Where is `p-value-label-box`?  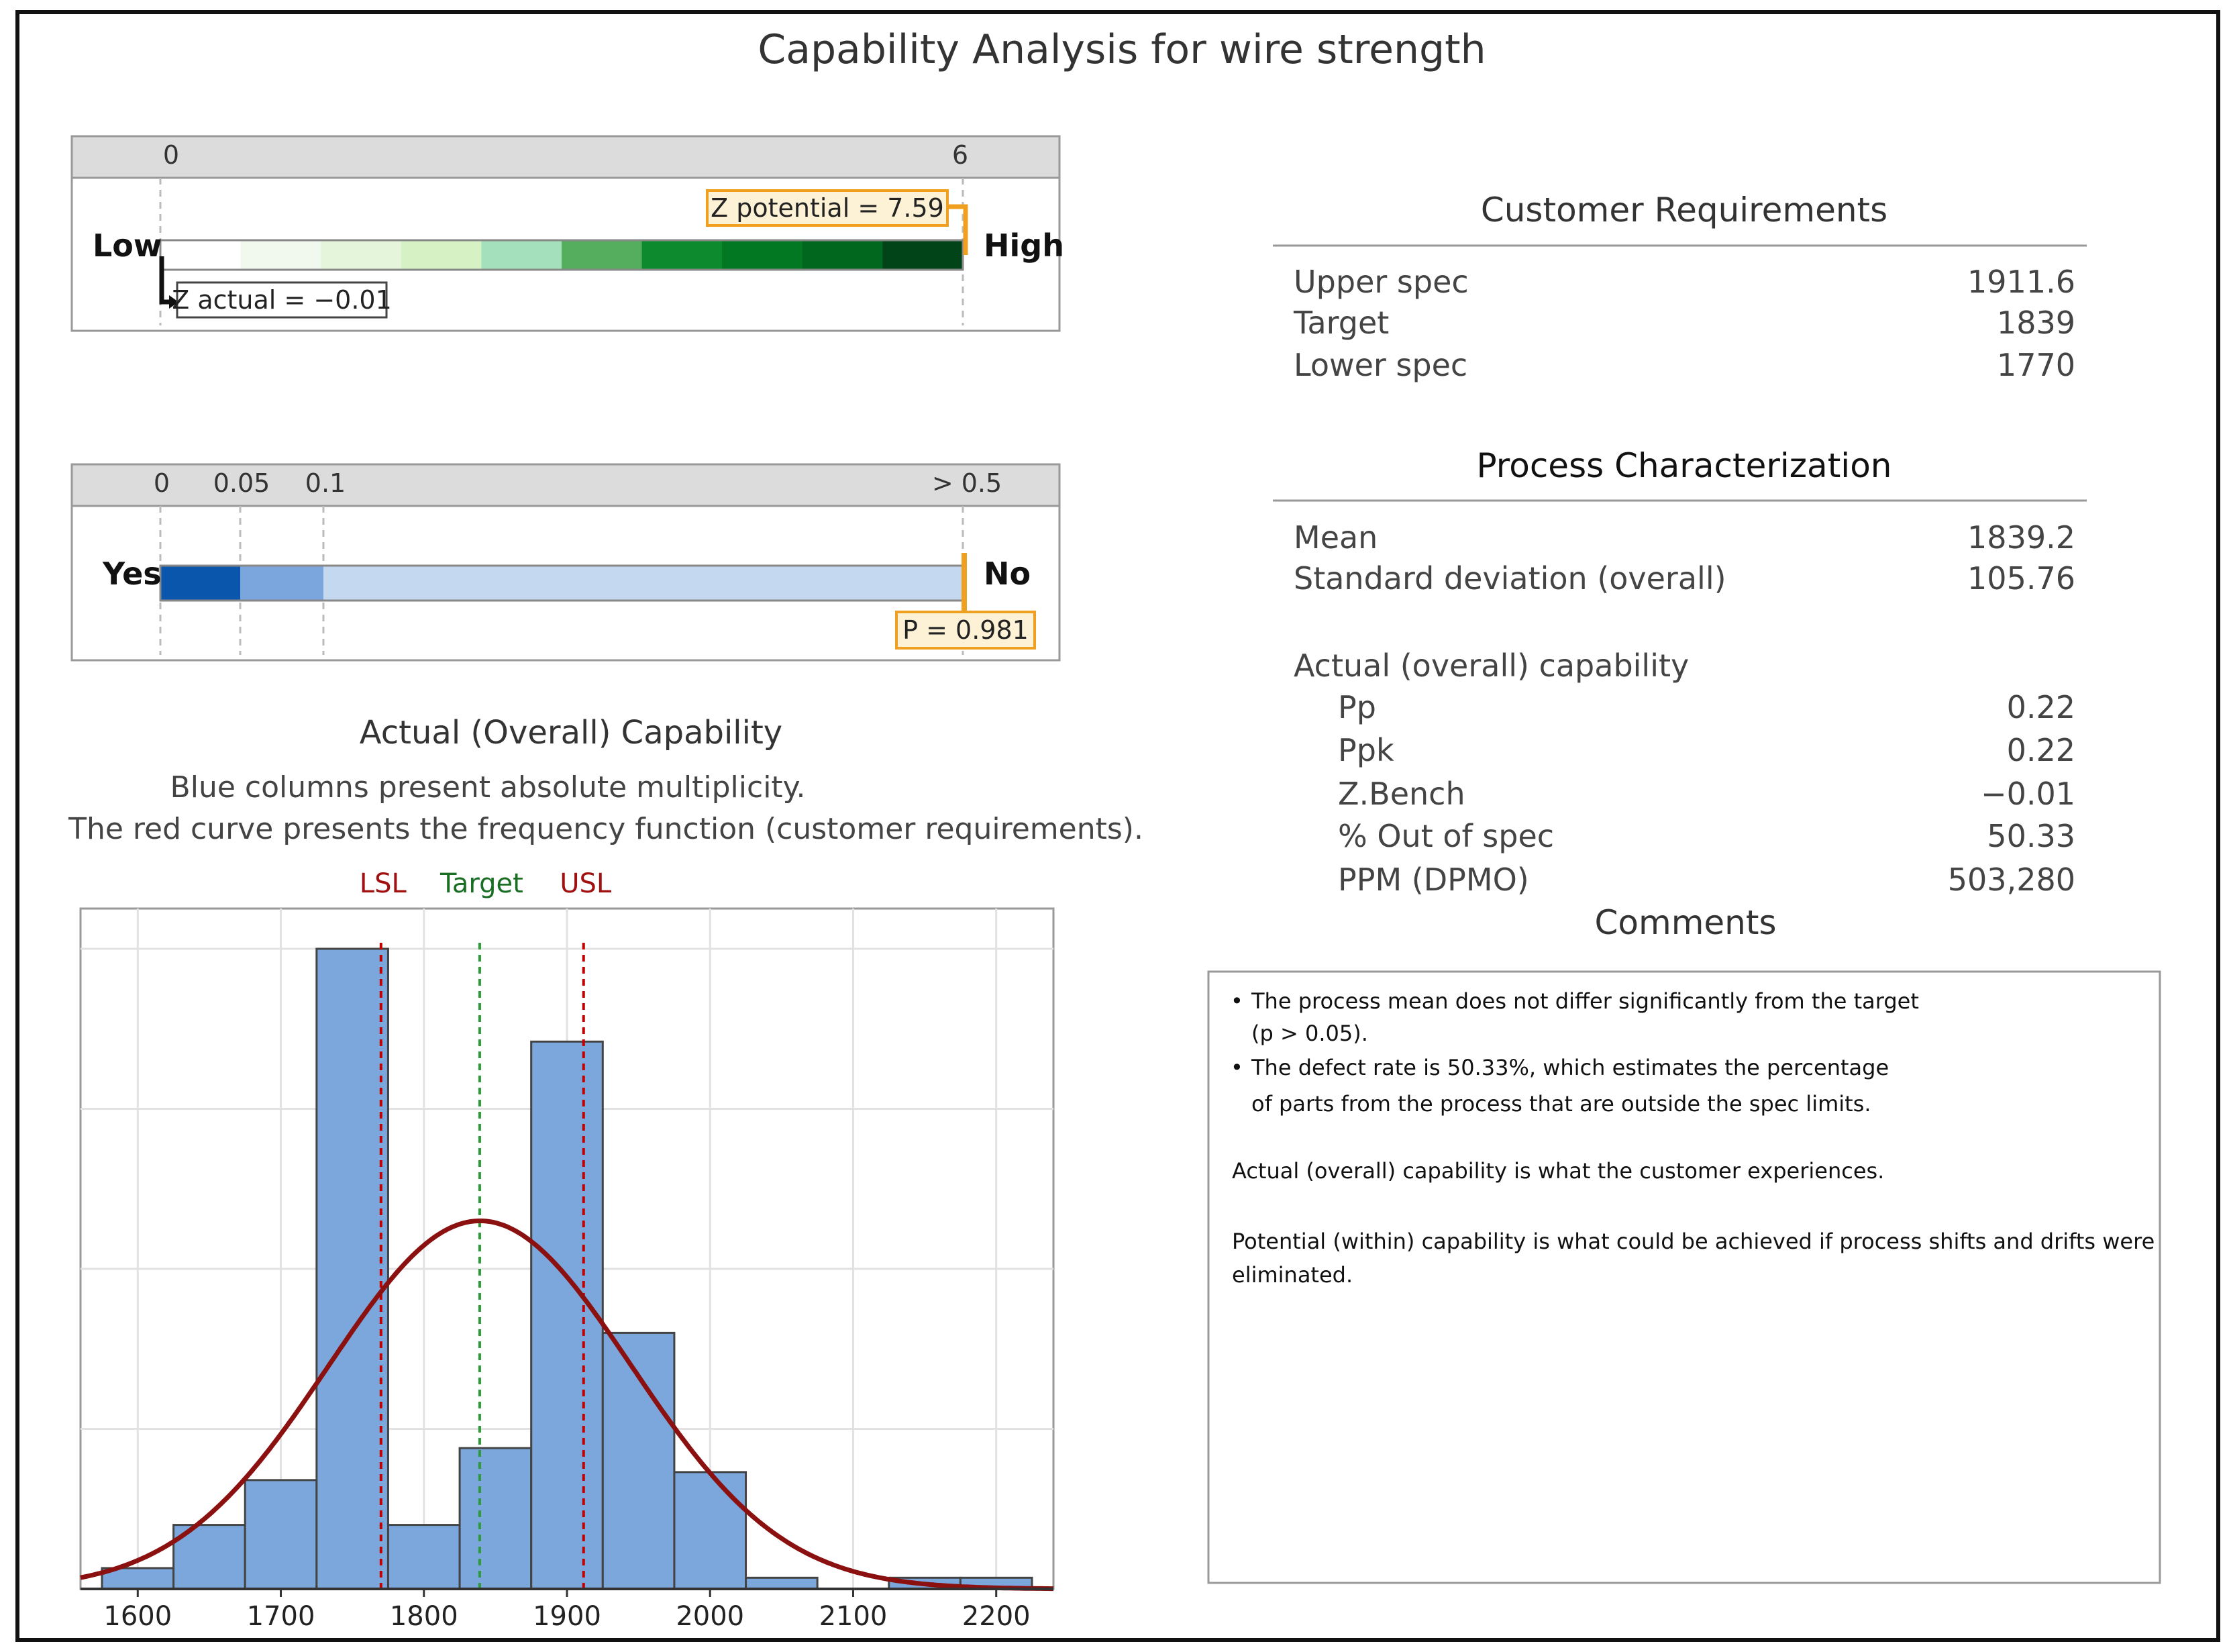
p-value-label-box is located at coordinates (965, 630).